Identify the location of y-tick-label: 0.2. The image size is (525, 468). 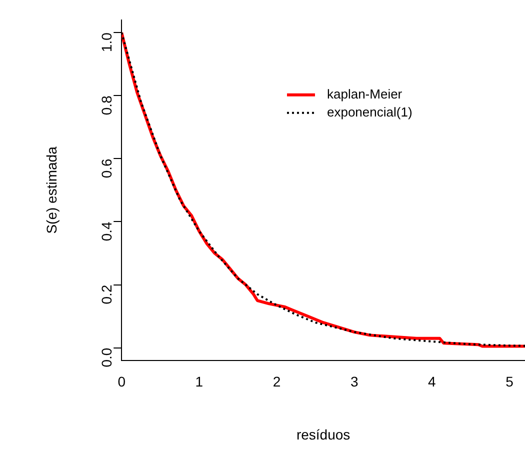
(106, 294).